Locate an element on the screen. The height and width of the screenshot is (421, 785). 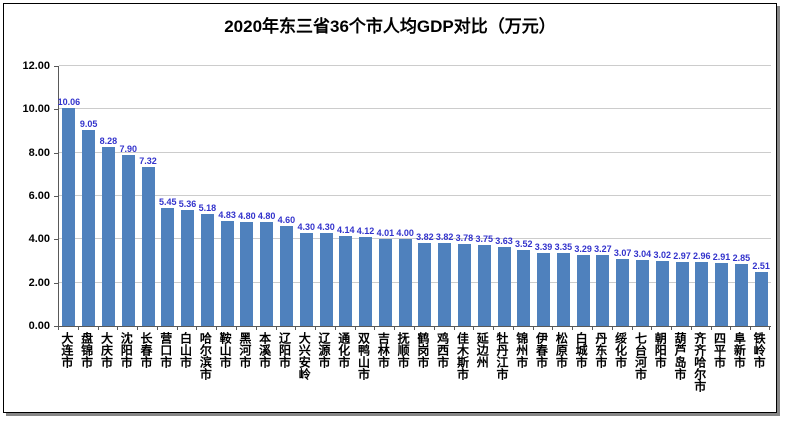
x-category-label: 齐齐哈尔市 is located at coordinates (699, 362).